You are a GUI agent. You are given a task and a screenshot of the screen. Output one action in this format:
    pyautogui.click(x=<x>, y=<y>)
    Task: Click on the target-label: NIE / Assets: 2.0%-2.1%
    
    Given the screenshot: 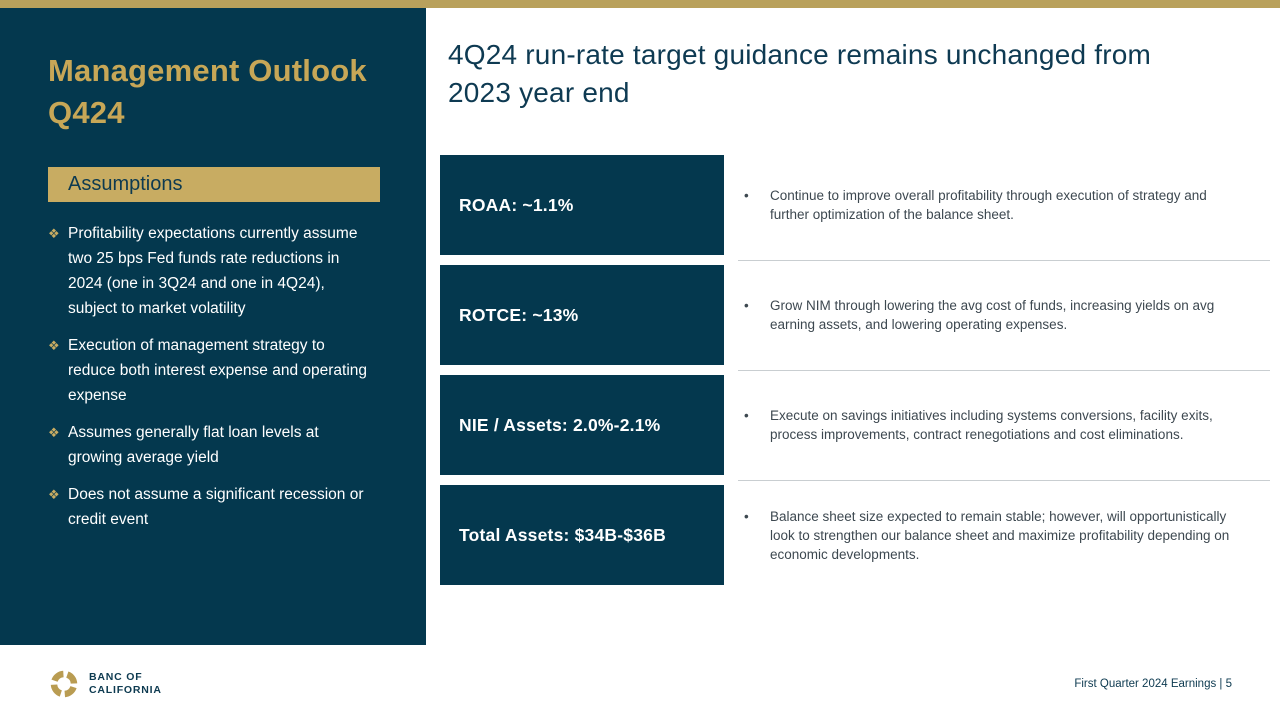 What is the action you would take?
    pyautogui.click(x=560, y=424)
    